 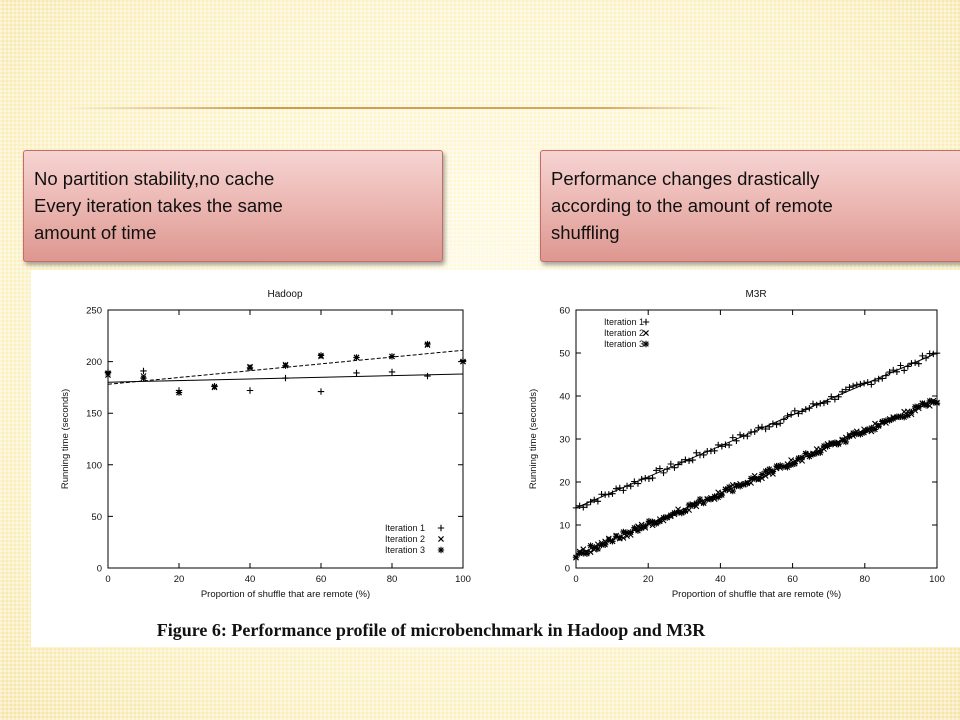 What do you see at coordinates (96, 517) in the screenshot?
I see `y-tick-label: 50` at bounding box center [96, 517].